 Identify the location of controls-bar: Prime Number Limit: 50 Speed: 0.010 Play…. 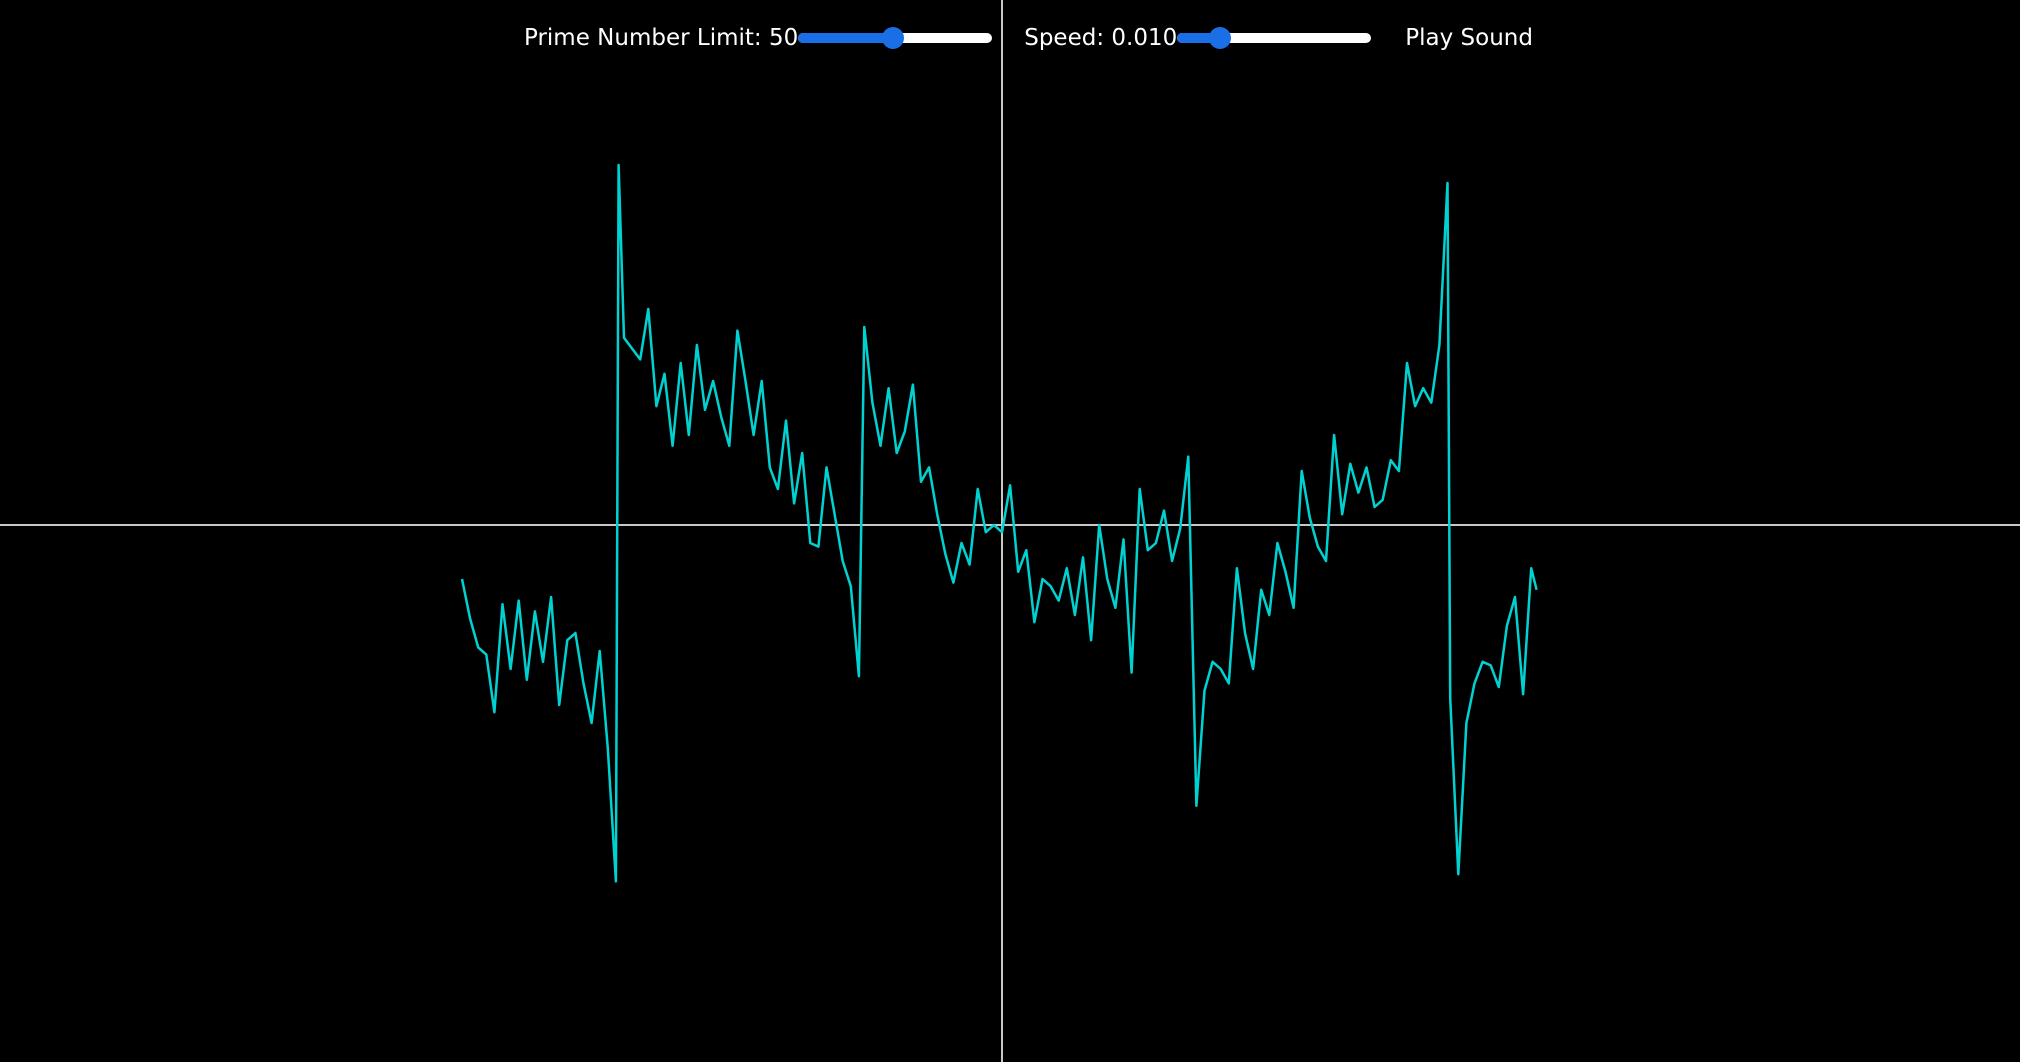
(1028, 38).